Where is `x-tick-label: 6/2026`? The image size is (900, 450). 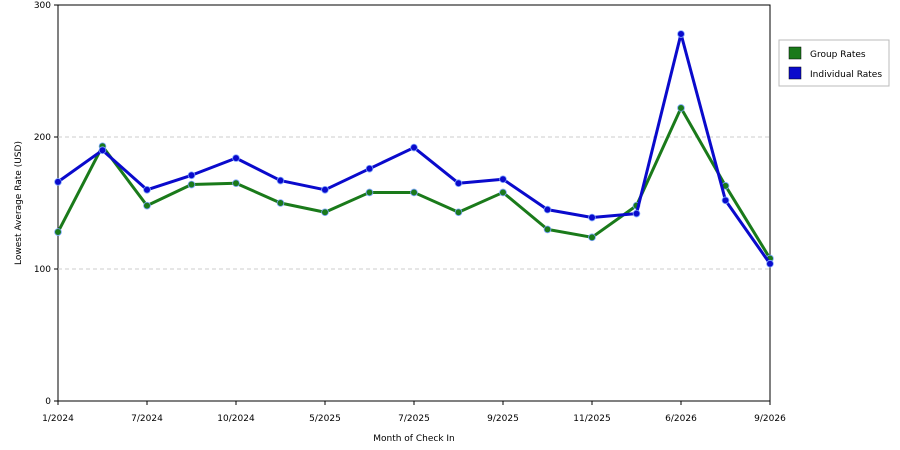 x-tick-label: 6/2026 is located at coordinates (681, 419).